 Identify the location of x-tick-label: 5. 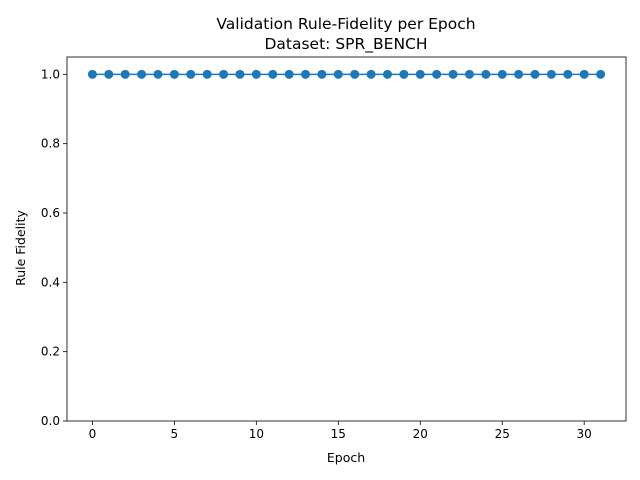
(175, 434).